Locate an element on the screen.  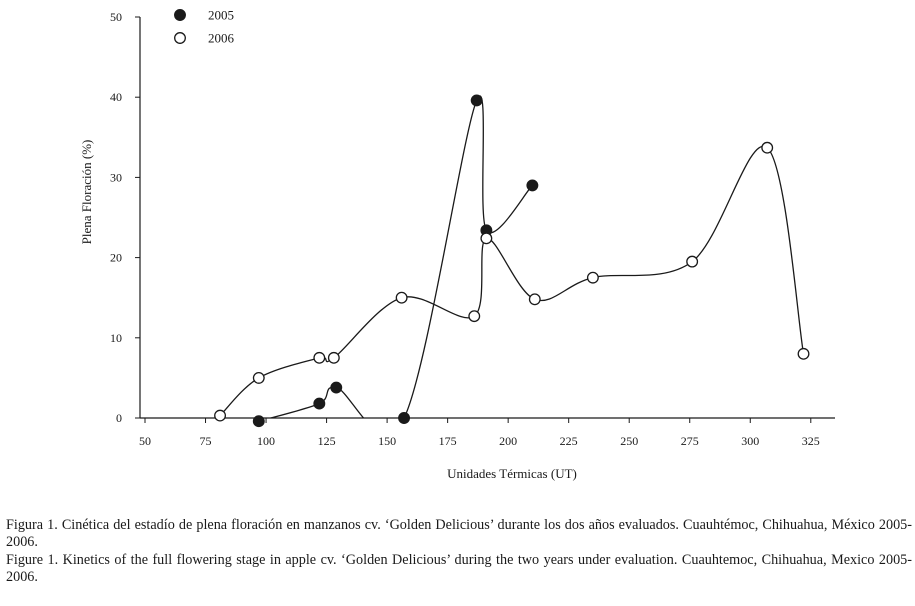
y-tick-label: 40 is located at coordinates (116, 97).